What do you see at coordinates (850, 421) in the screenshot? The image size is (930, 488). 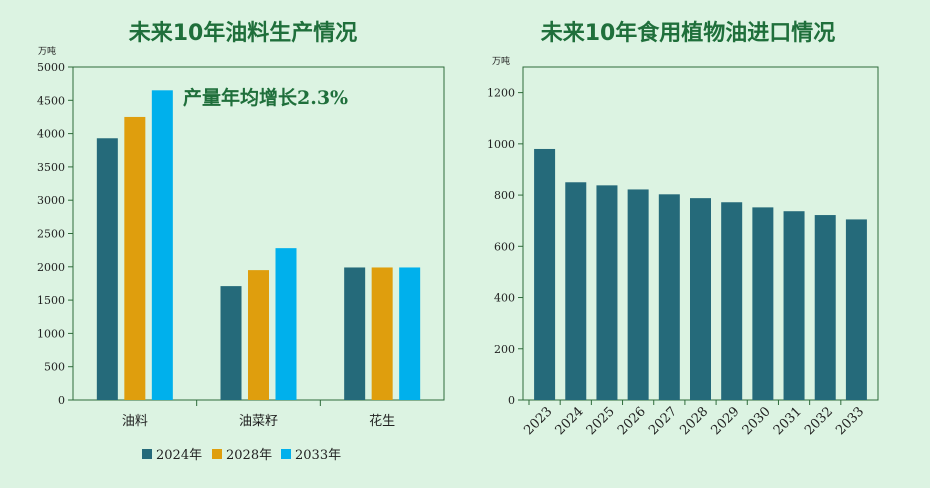 I see `chart2-category-label: 2033` at bounding box center [850, 421].